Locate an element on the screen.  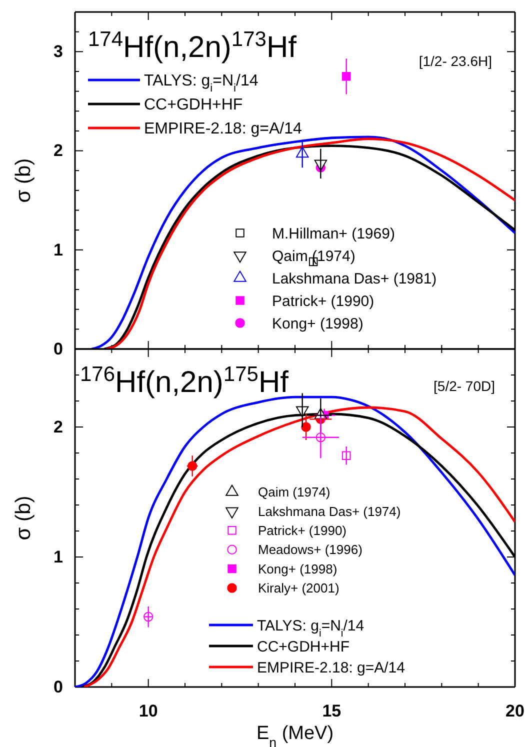
legend-label: Lakshmana Das+ (1981) is located at coordinates (354, 279).